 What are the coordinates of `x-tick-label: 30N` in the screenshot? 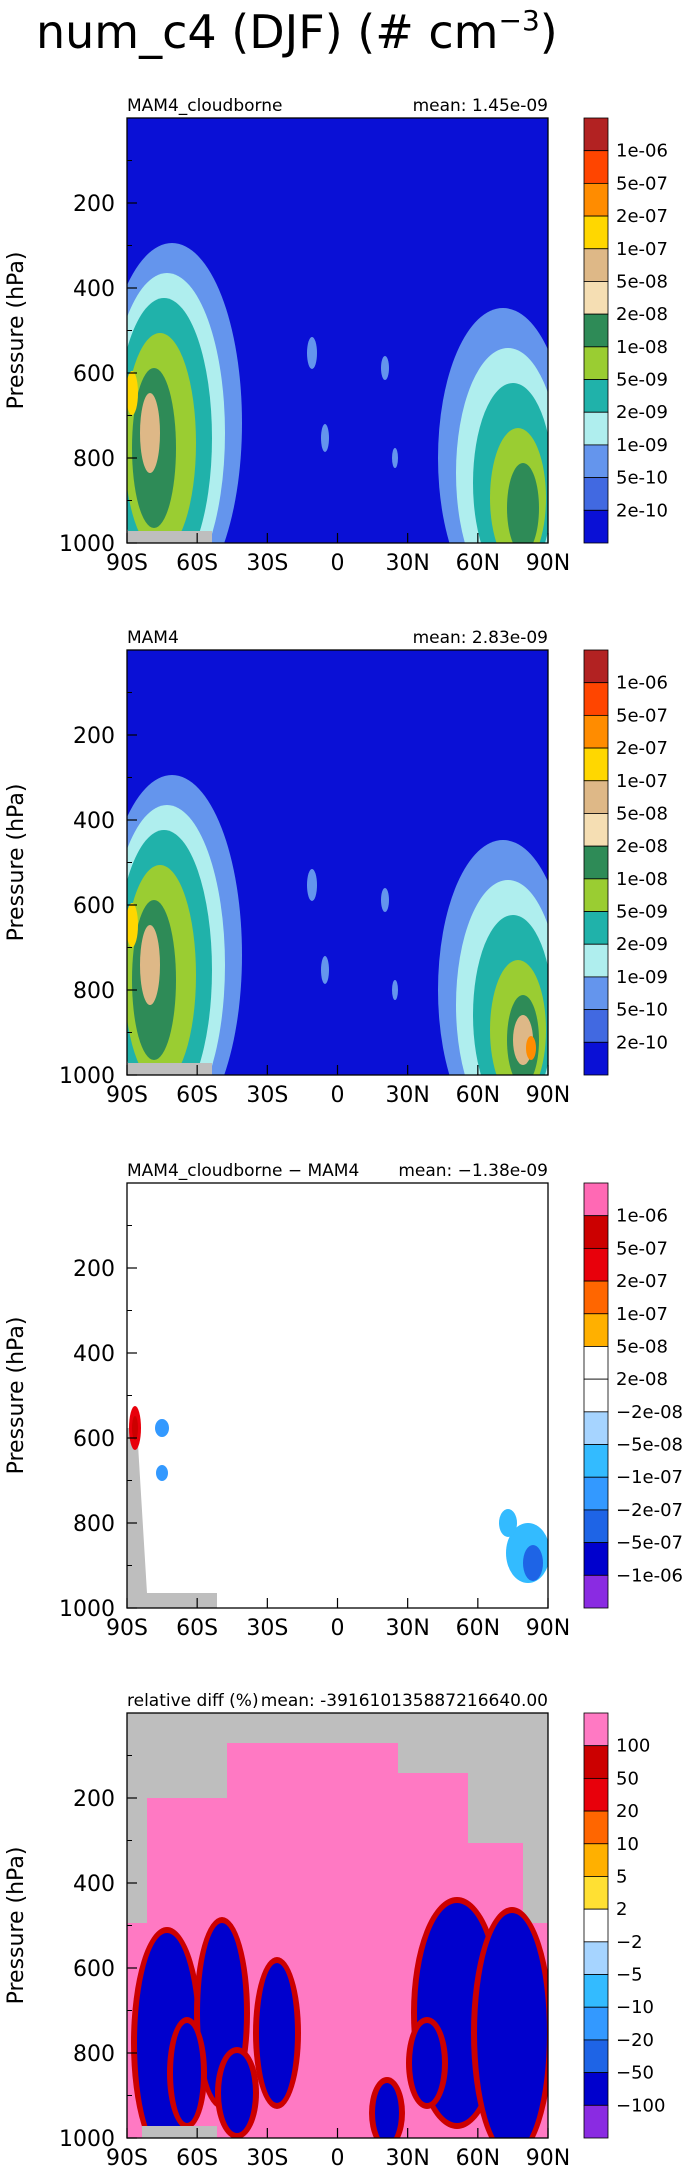 It's located at (407, 563).